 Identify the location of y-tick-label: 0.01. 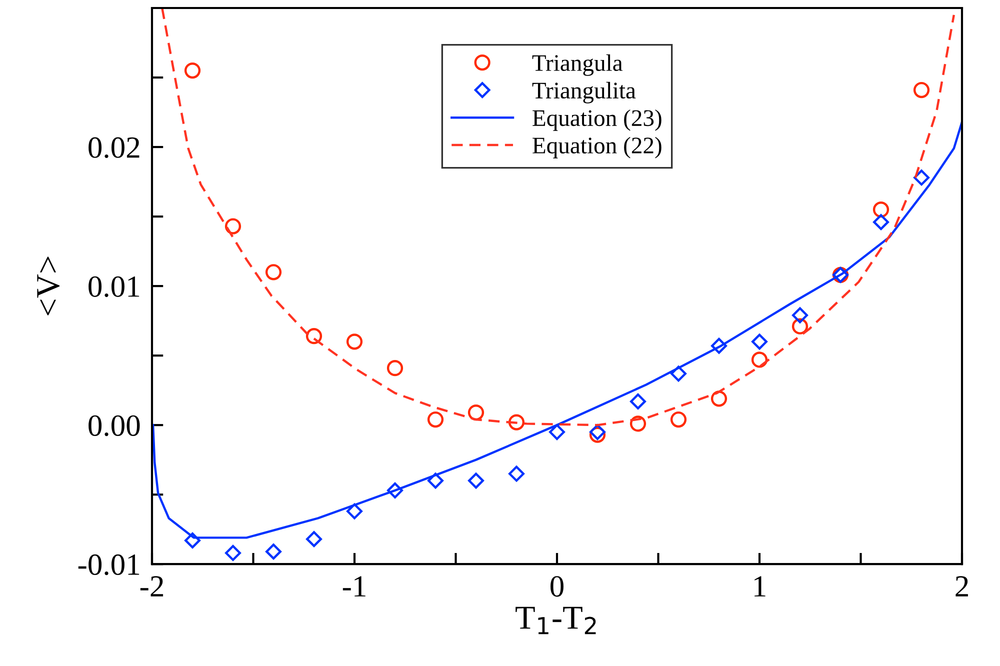
(114, 287).